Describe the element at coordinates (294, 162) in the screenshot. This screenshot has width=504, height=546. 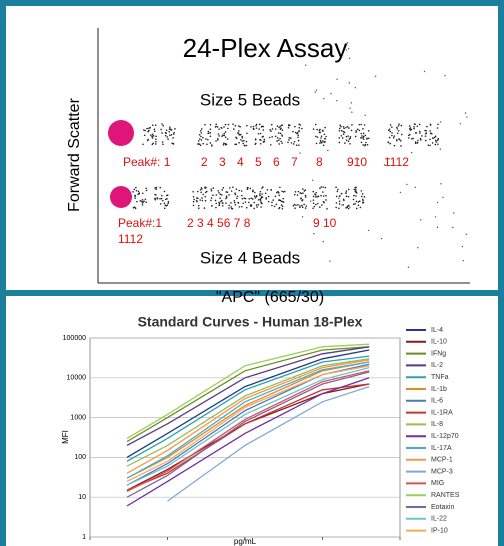
I see `peak-label: 7` at that location.